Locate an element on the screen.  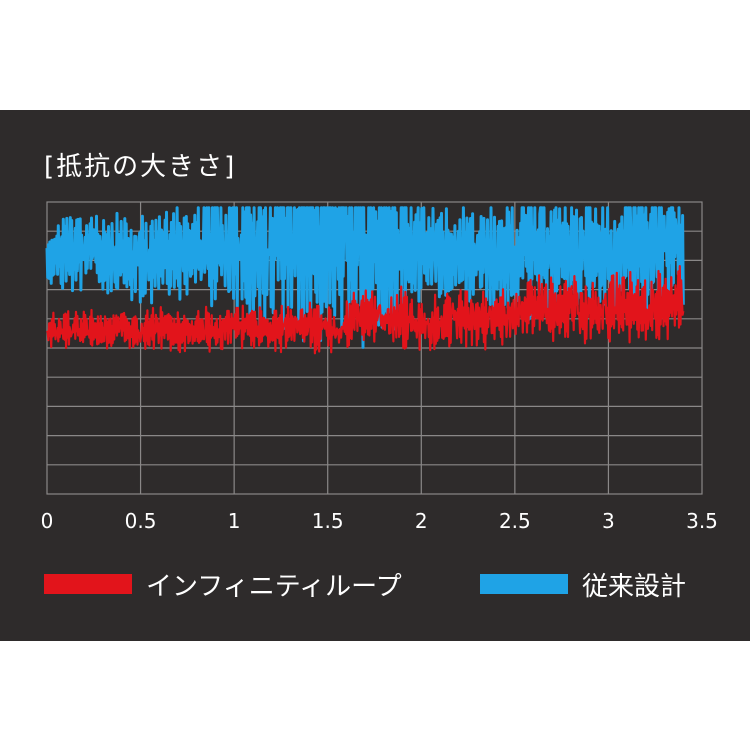
legend-item-infinity-loop: インフィニティループ is located at coordinates (223, 584).